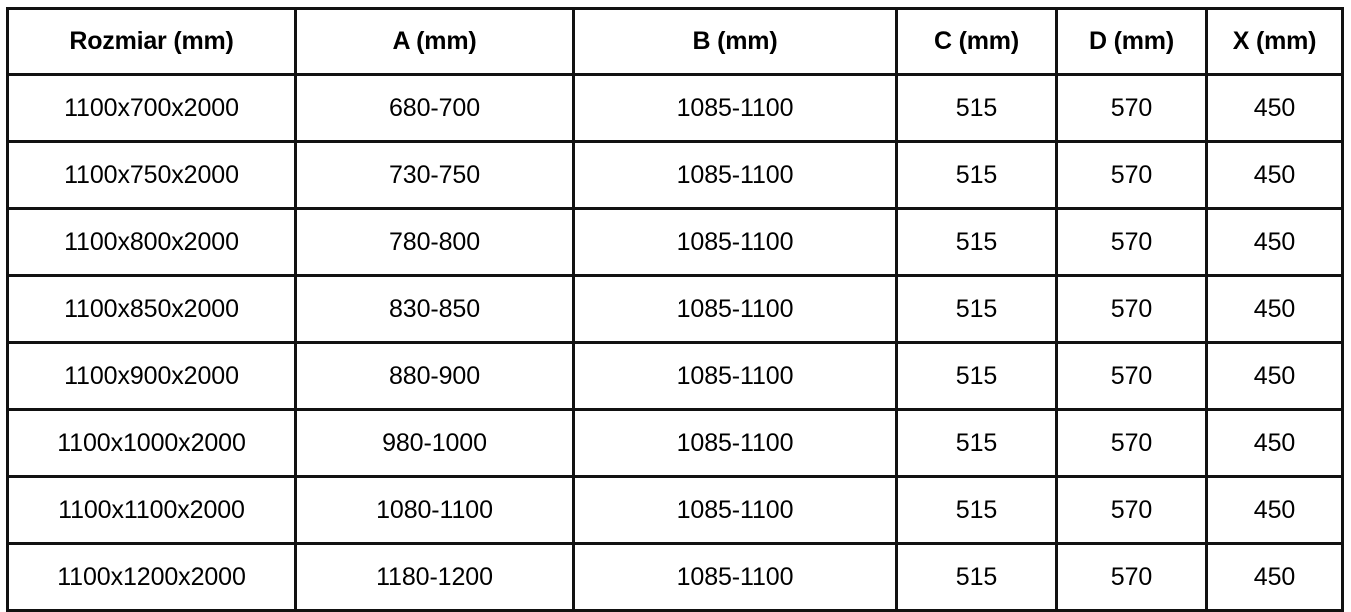 This screenshot has height=612, width=1351. Describe the element at coordinates (434, 309) in the screenshot. I see `cell-a: 830-850` at that location.